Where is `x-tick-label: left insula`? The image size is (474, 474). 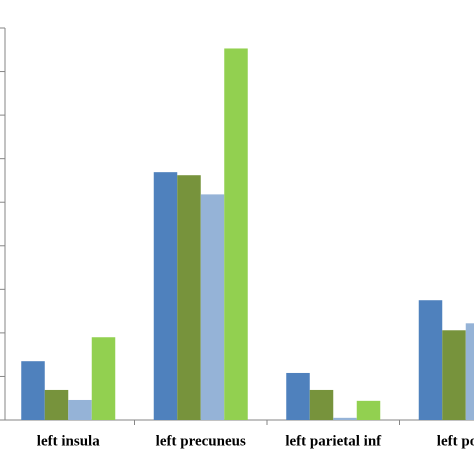 x-tick-label: left insula is located at coordinates (68, 441).